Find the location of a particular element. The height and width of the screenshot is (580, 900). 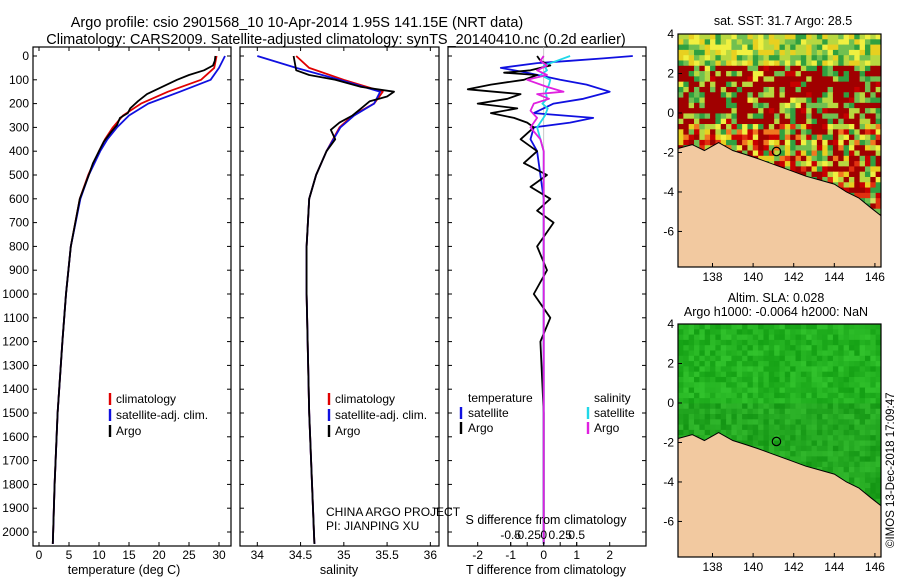

sla-map-title-line2: Argo h1000: -0.0064 h2000: NaN is located at coordinates (776, 312).